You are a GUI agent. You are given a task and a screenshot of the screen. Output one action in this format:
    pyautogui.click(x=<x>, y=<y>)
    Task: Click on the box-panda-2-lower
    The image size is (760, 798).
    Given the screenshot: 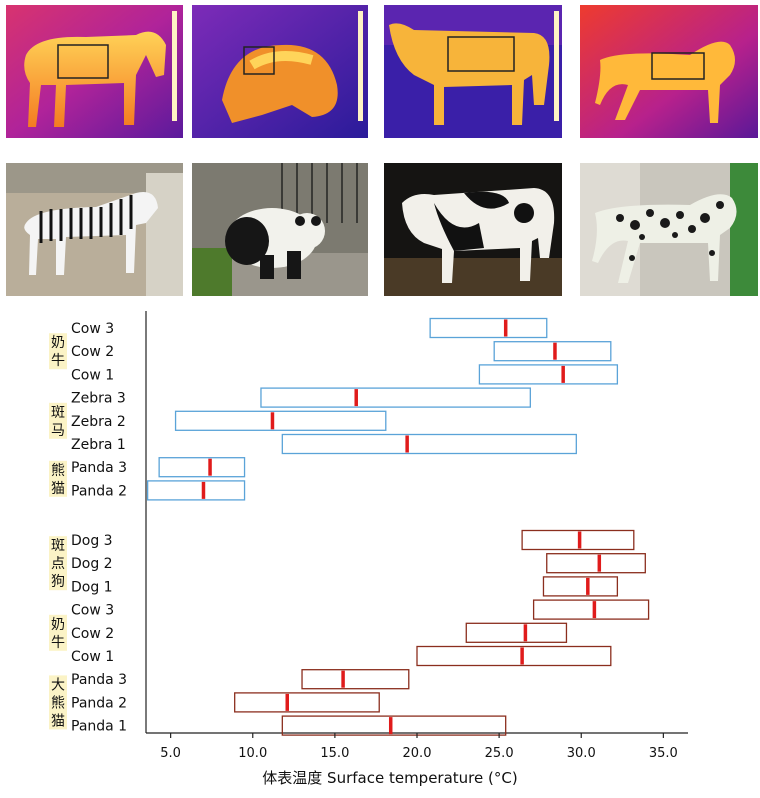 What is the action you would take?
    pyautogui.click(x=307, y=702)
    